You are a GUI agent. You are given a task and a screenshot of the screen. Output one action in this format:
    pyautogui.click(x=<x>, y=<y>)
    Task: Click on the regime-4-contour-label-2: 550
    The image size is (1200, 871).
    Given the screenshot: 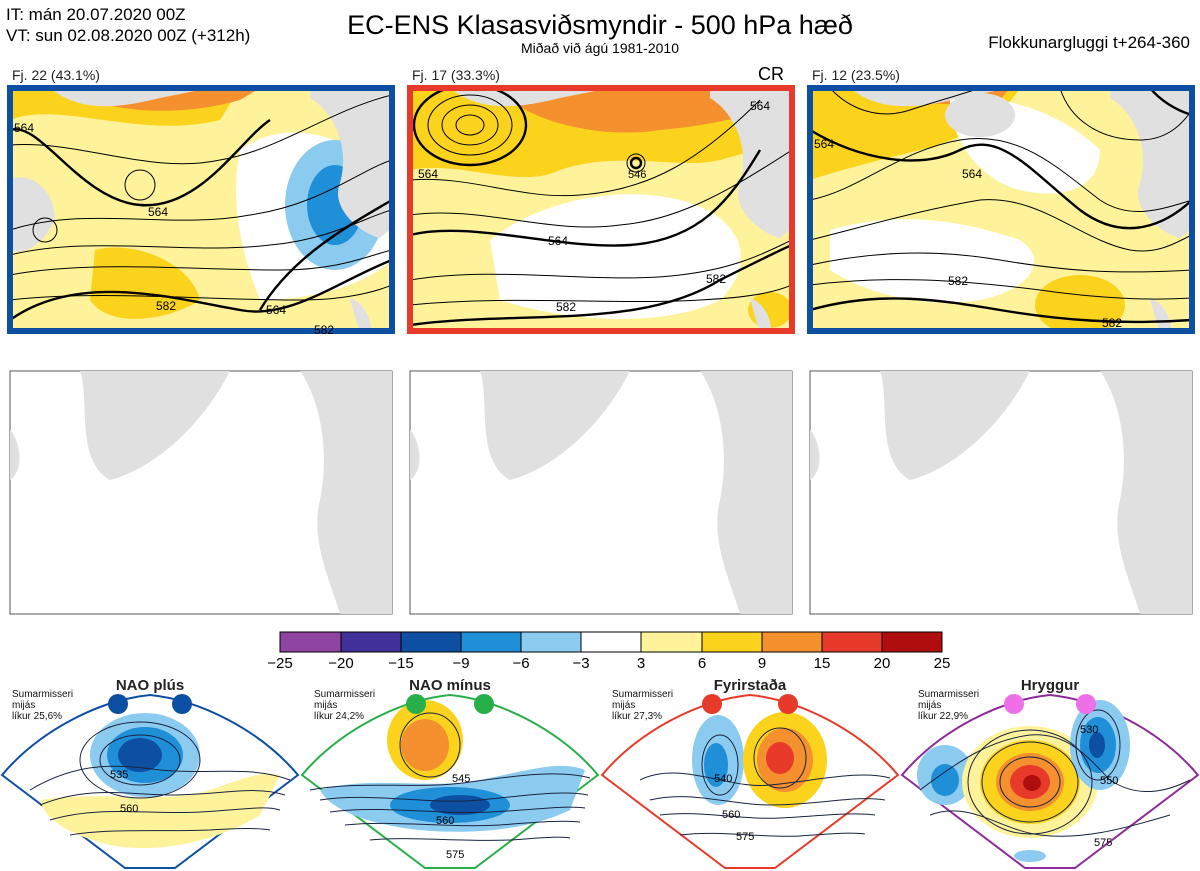 What is the action you would take?
    pyautogui.click(x=1109, y=781)
    